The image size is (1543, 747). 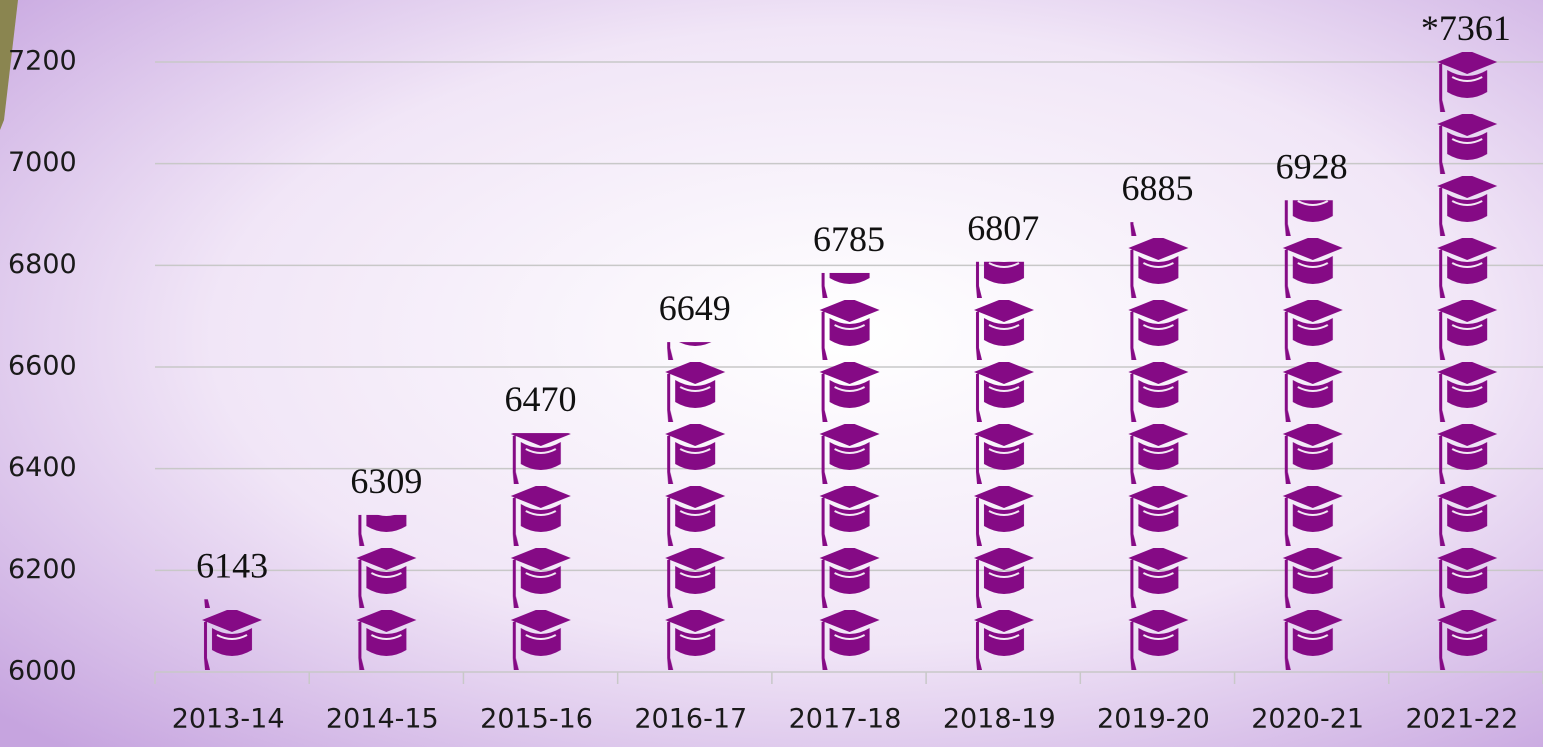 I want to click on value-label: 6470, so click(x=541, y=399).